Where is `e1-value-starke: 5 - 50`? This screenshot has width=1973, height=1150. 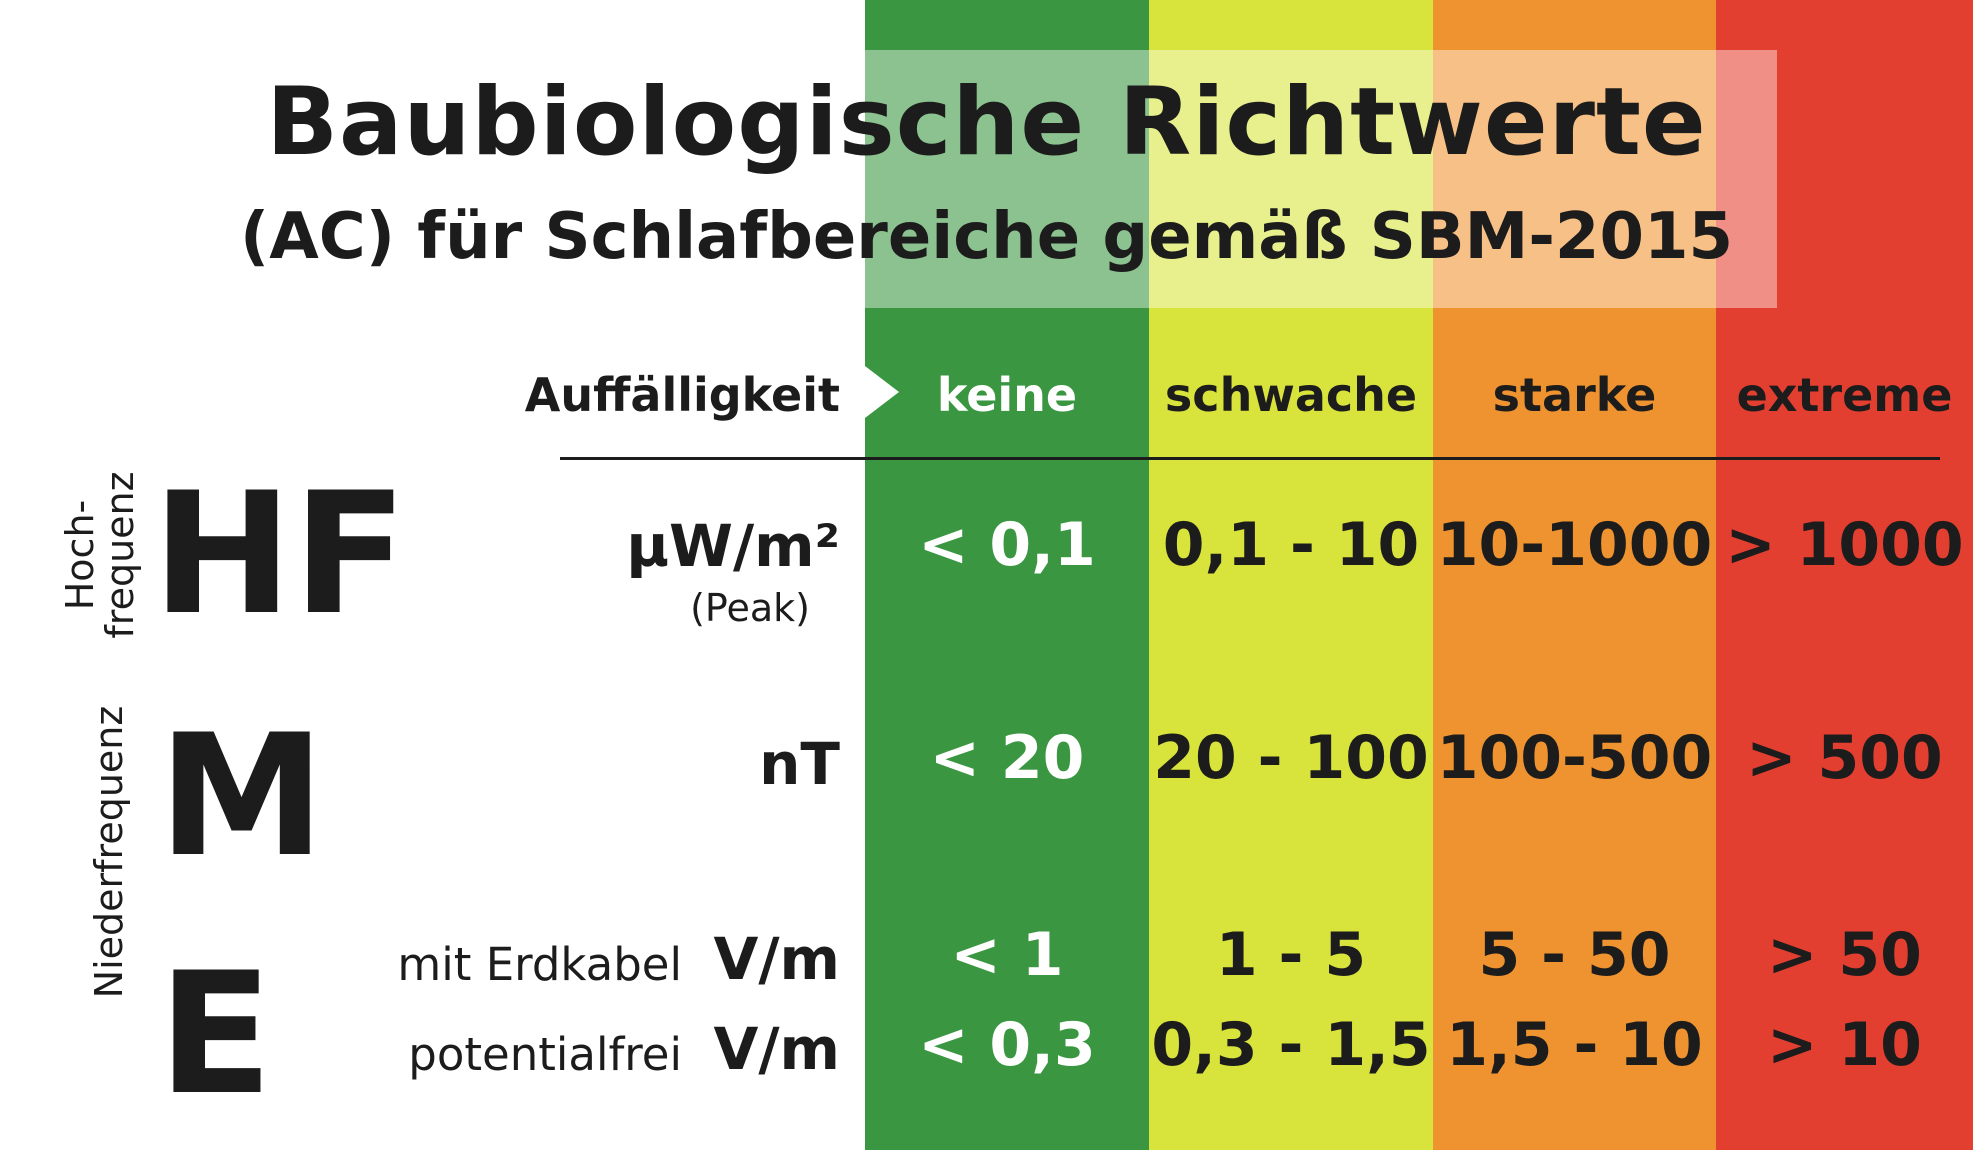 e1-value-starke: 5 - 50 is located at coordinates (1574, 955).